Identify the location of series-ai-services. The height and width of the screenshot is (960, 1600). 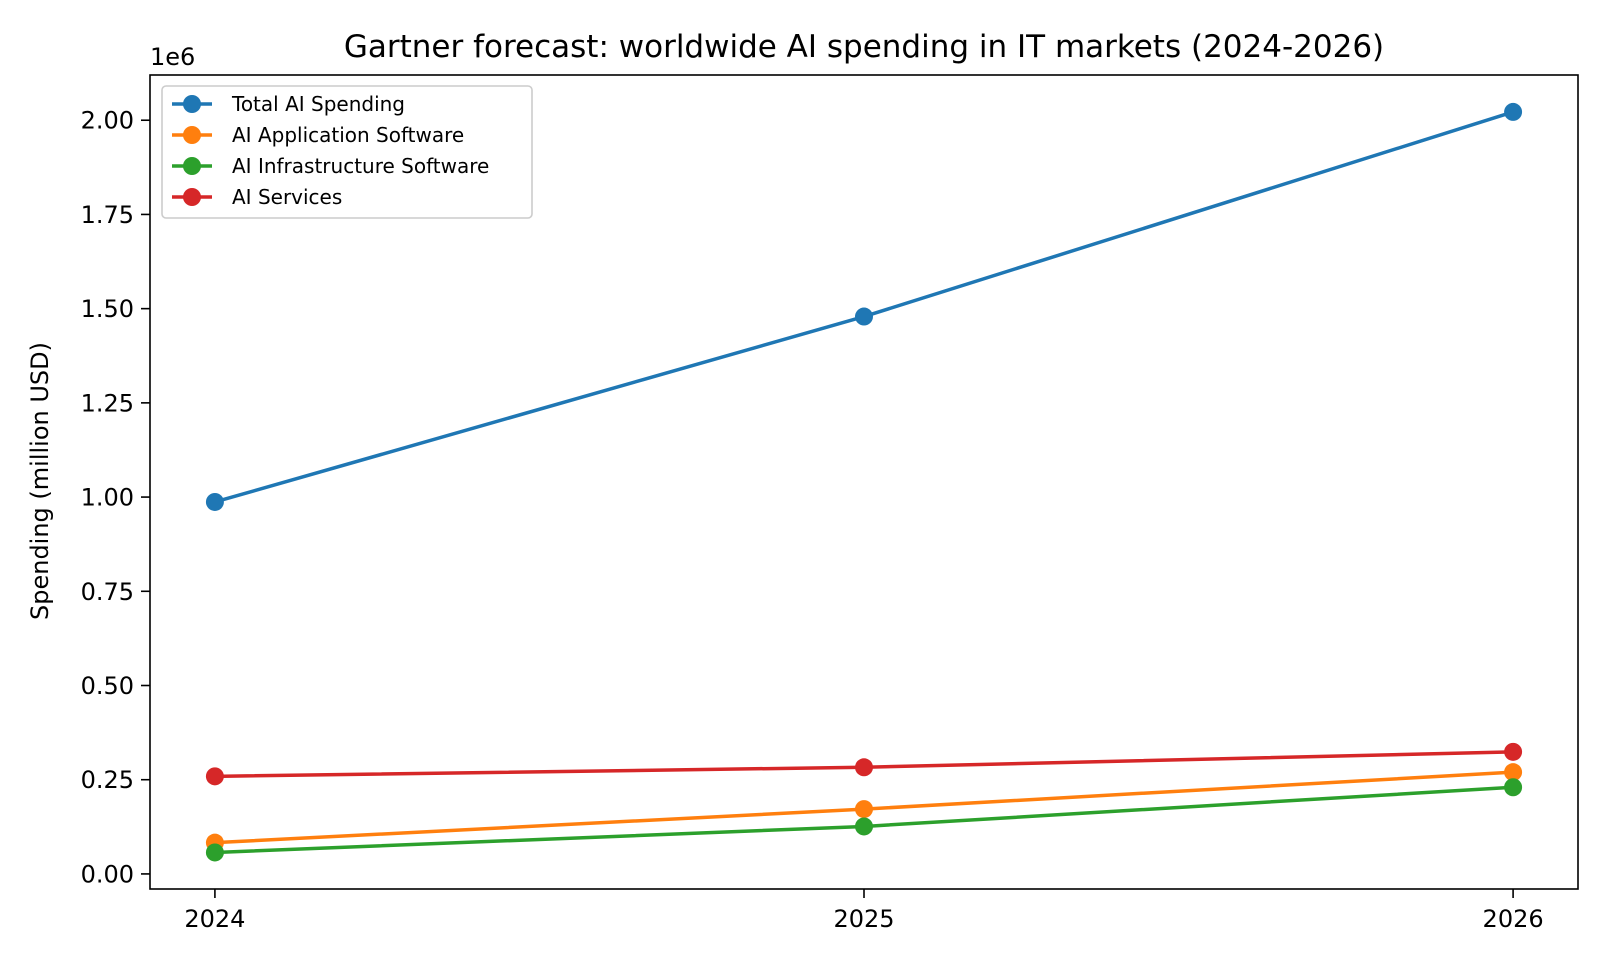
(864, 764).